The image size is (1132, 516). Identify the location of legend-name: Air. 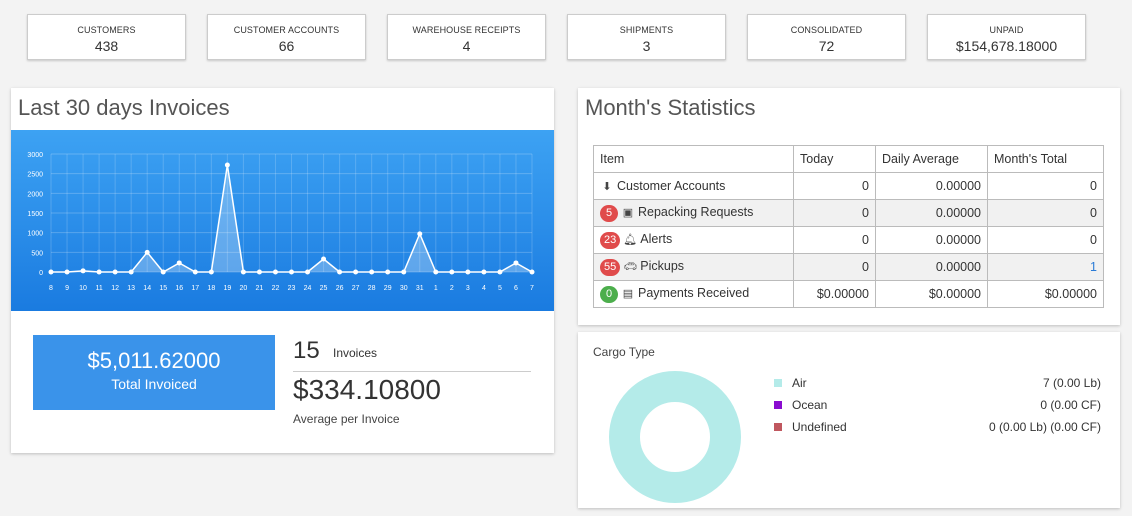
(799, 383).